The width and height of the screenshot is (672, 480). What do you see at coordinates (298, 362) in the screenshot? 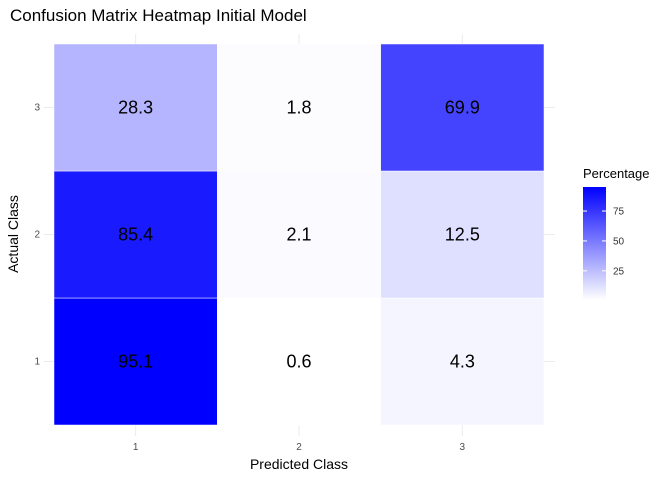
I see `cell-label-actual-1-pred-2: 0.6` at bounding box center [298, 362].